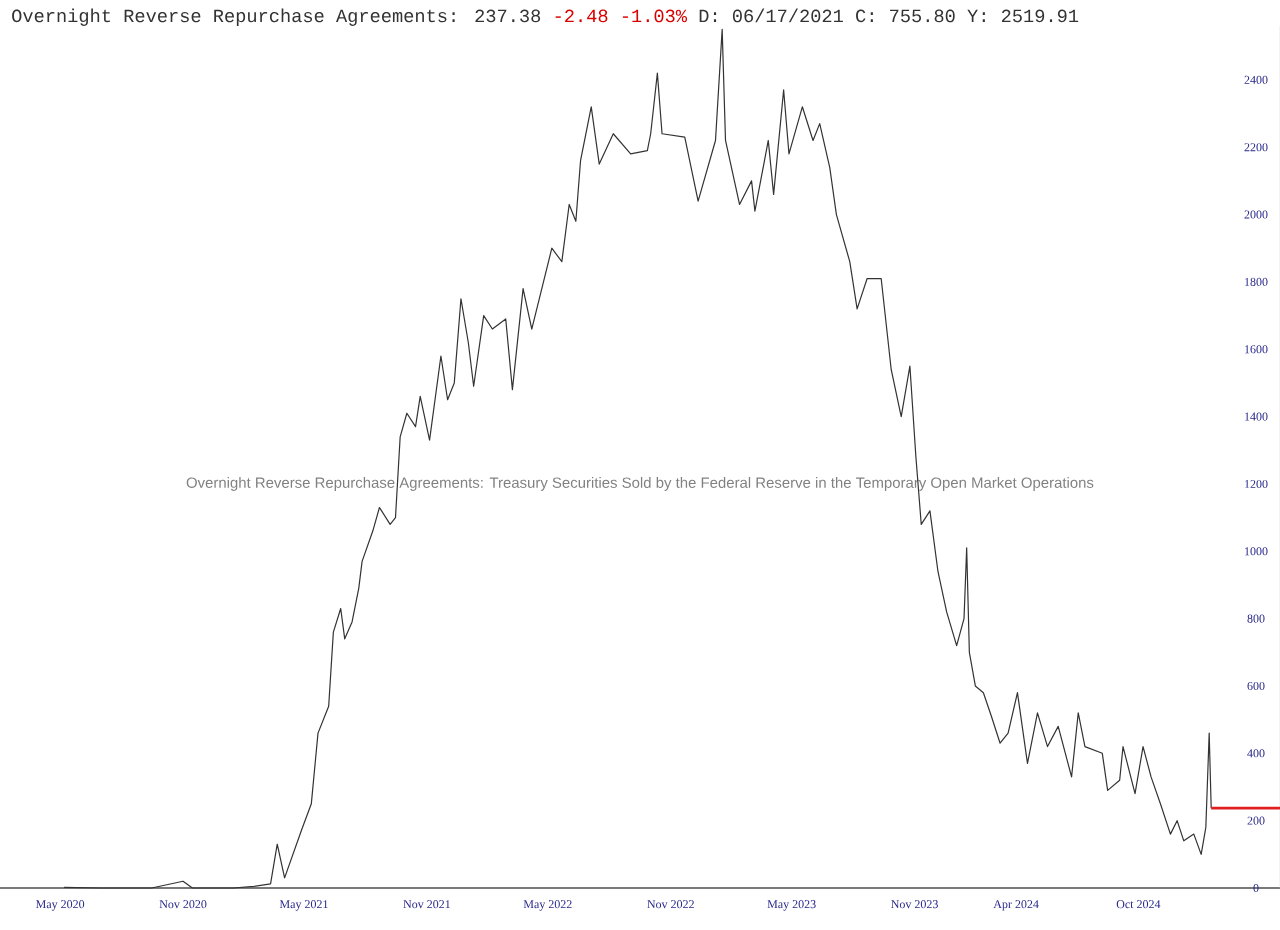 The image size is (1280, 930). I want to click on text: -2.48 -1.03%, so click(621, 16).